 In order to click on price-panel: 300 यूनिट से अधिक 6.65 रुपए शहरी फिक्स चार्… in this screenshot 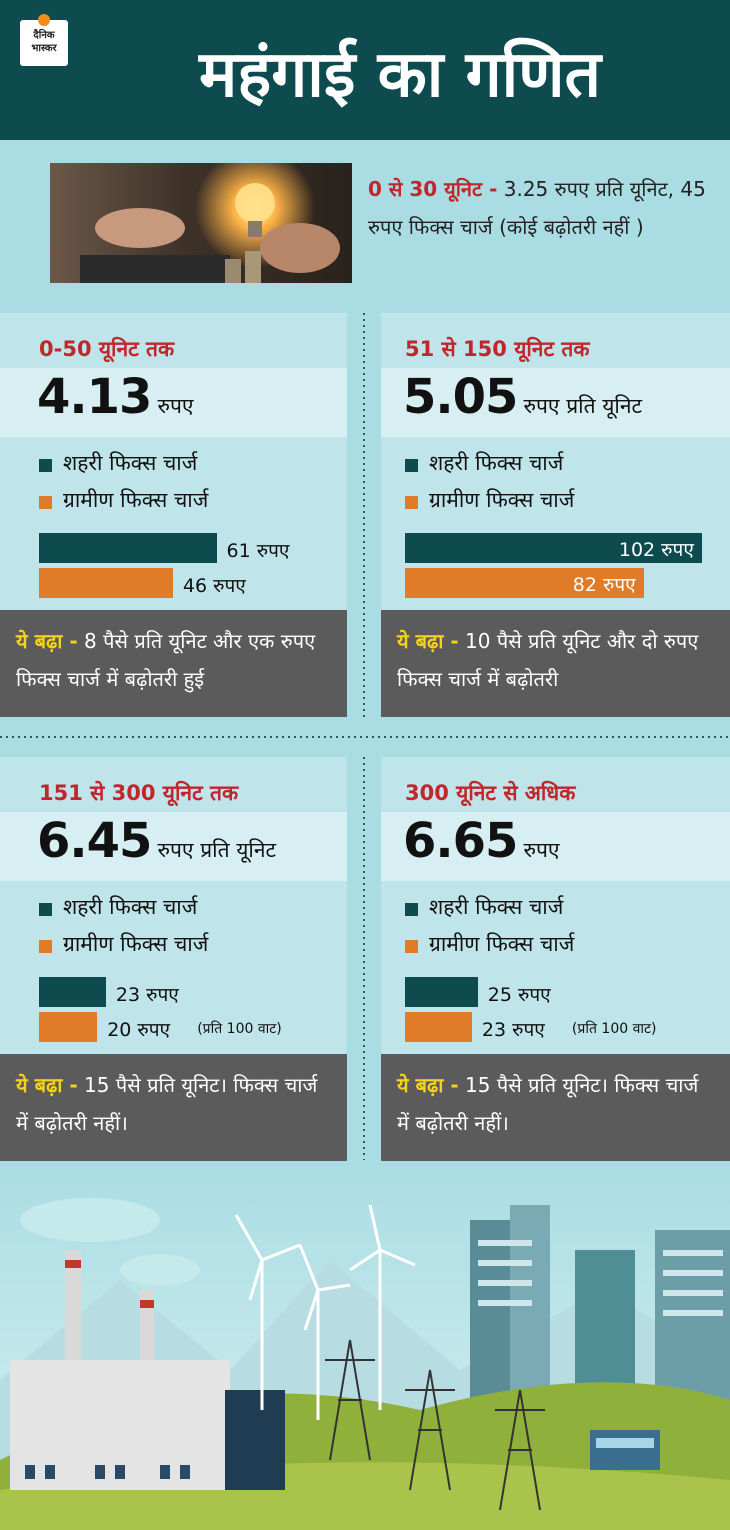, I will do `click(555, 959)`.